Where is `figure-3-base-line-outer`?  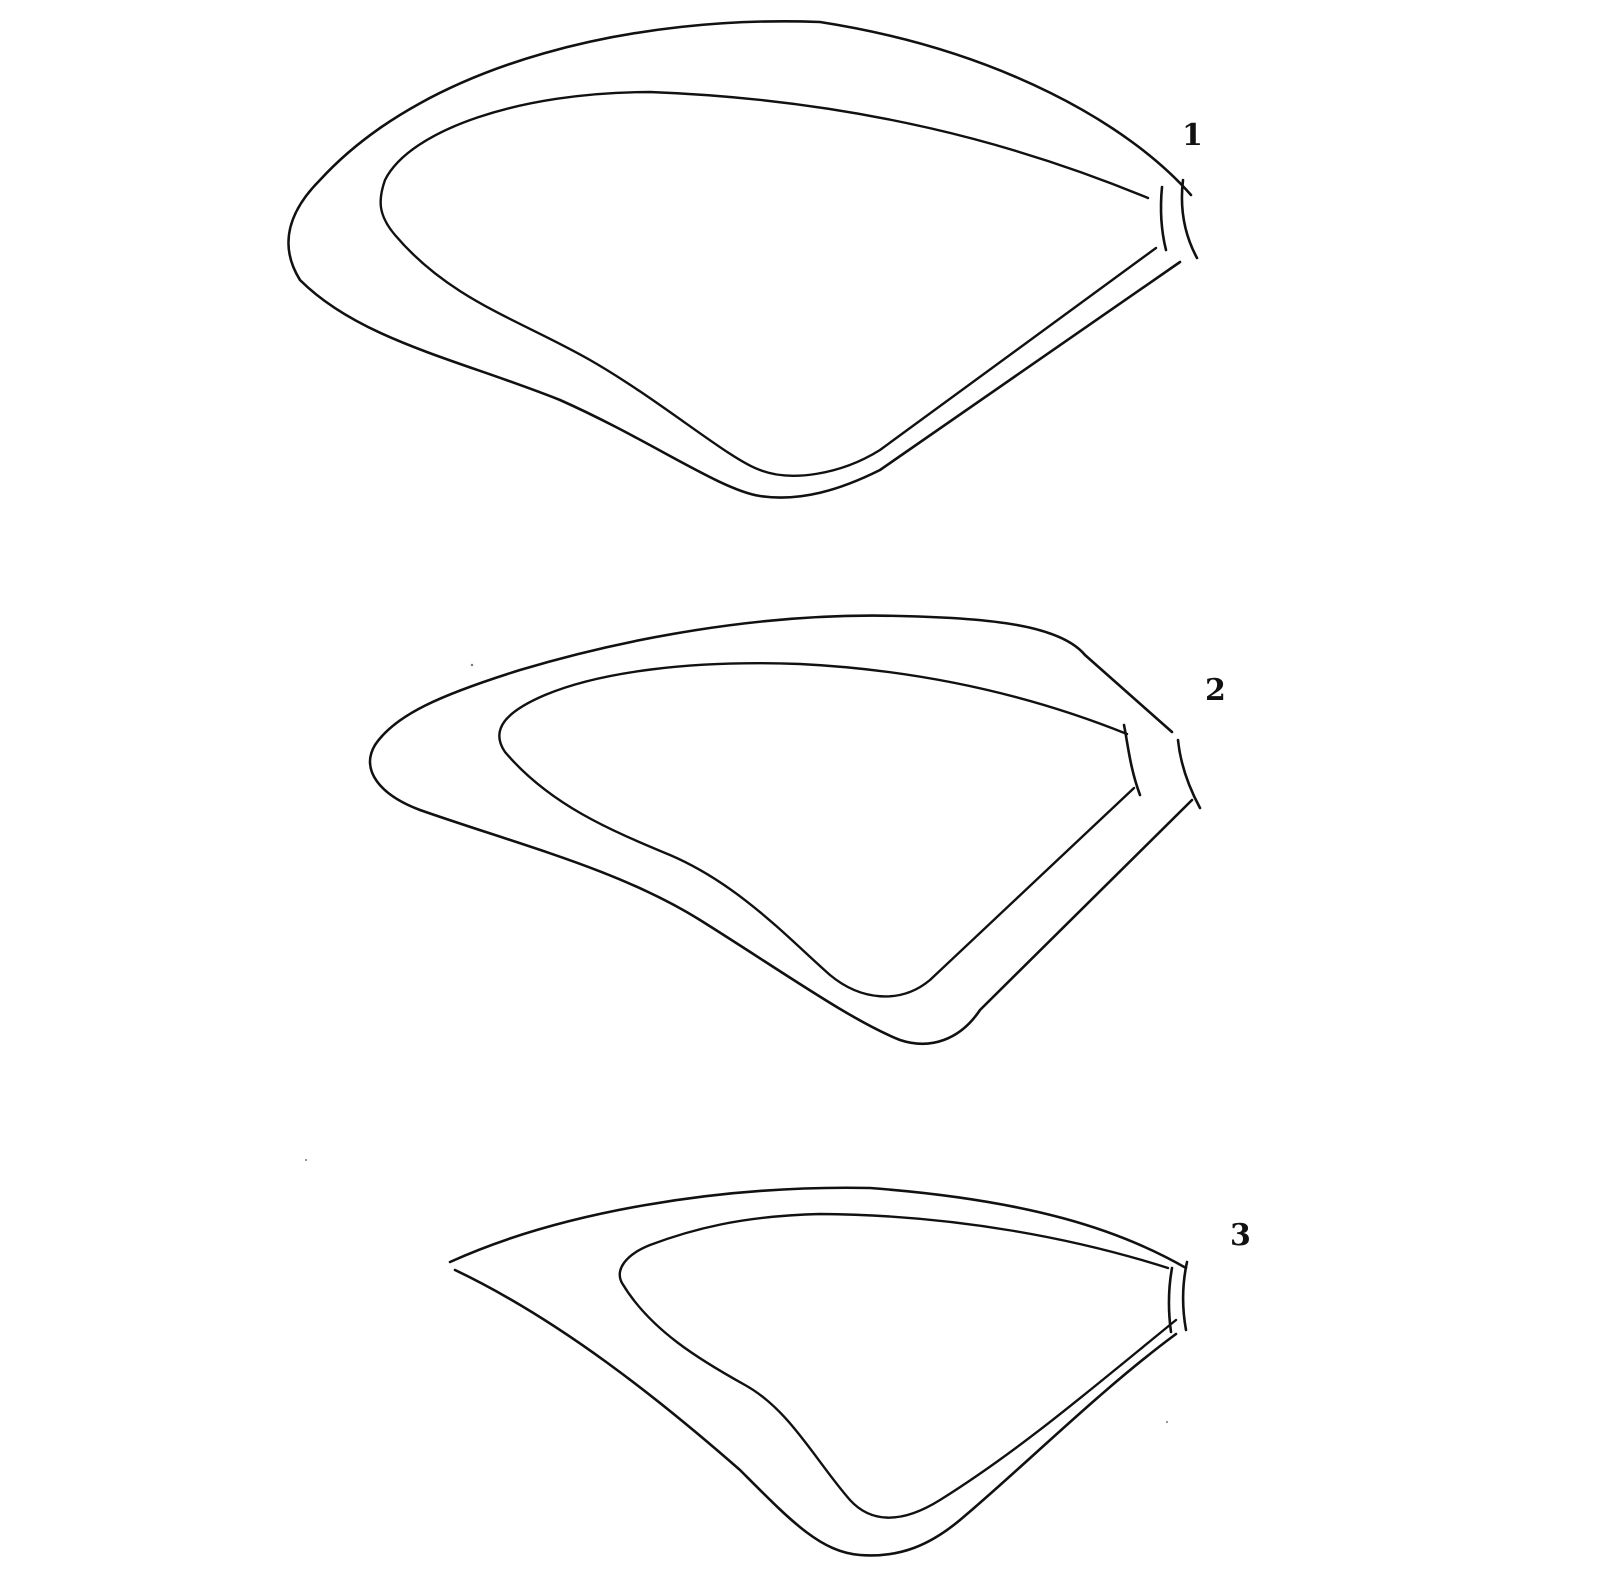 figure-3-base-line-outer is located at coordinates (1185, 1296).